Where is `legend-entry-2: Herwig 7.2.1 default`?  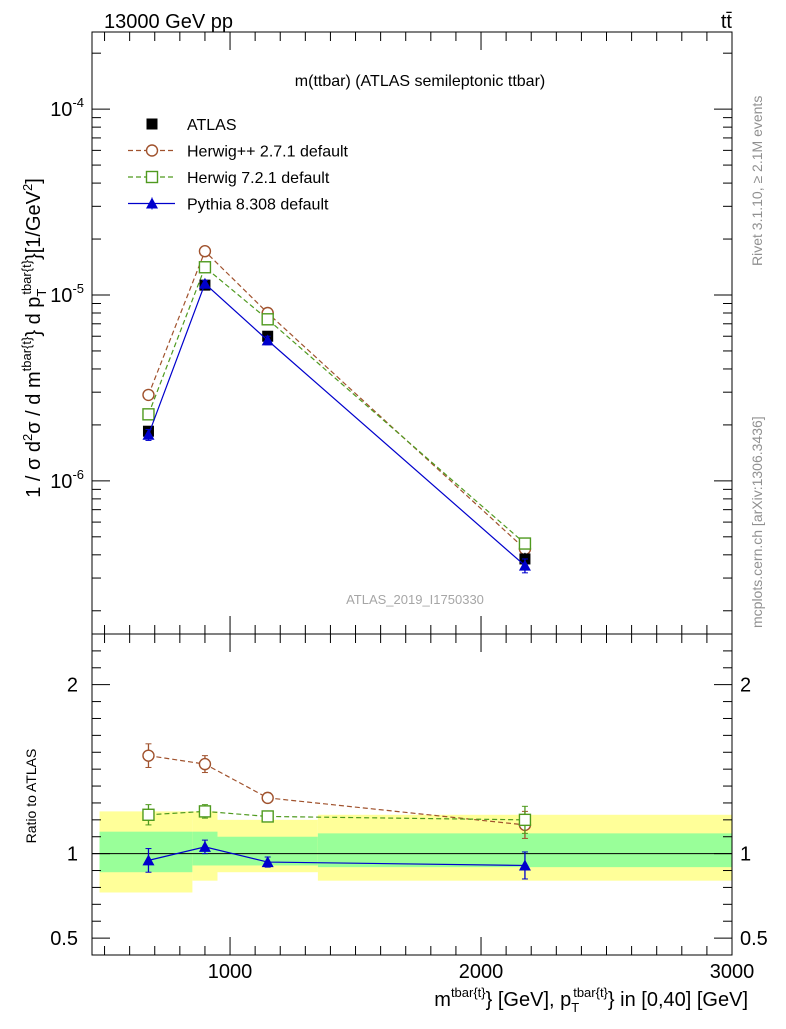
legend-entry-2: Herwig 7.2.1 default is located at coordinates (229, 178).